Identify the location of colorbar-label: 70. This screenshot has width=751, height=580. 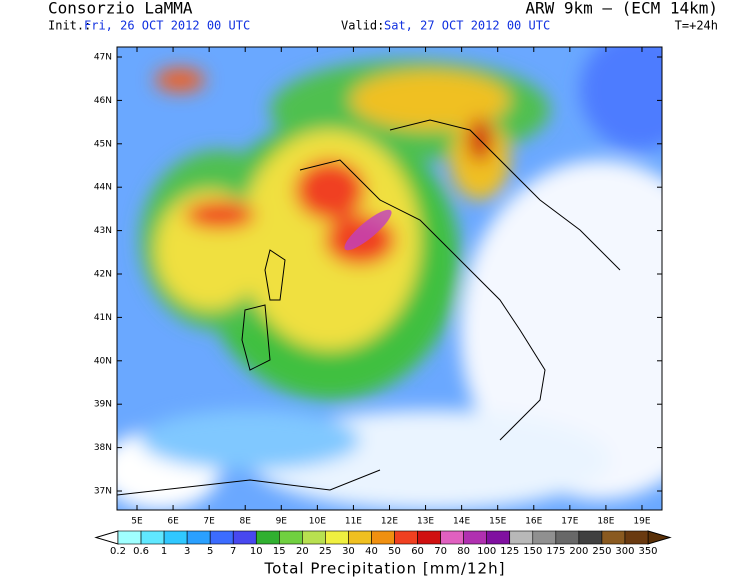
(440, 551).